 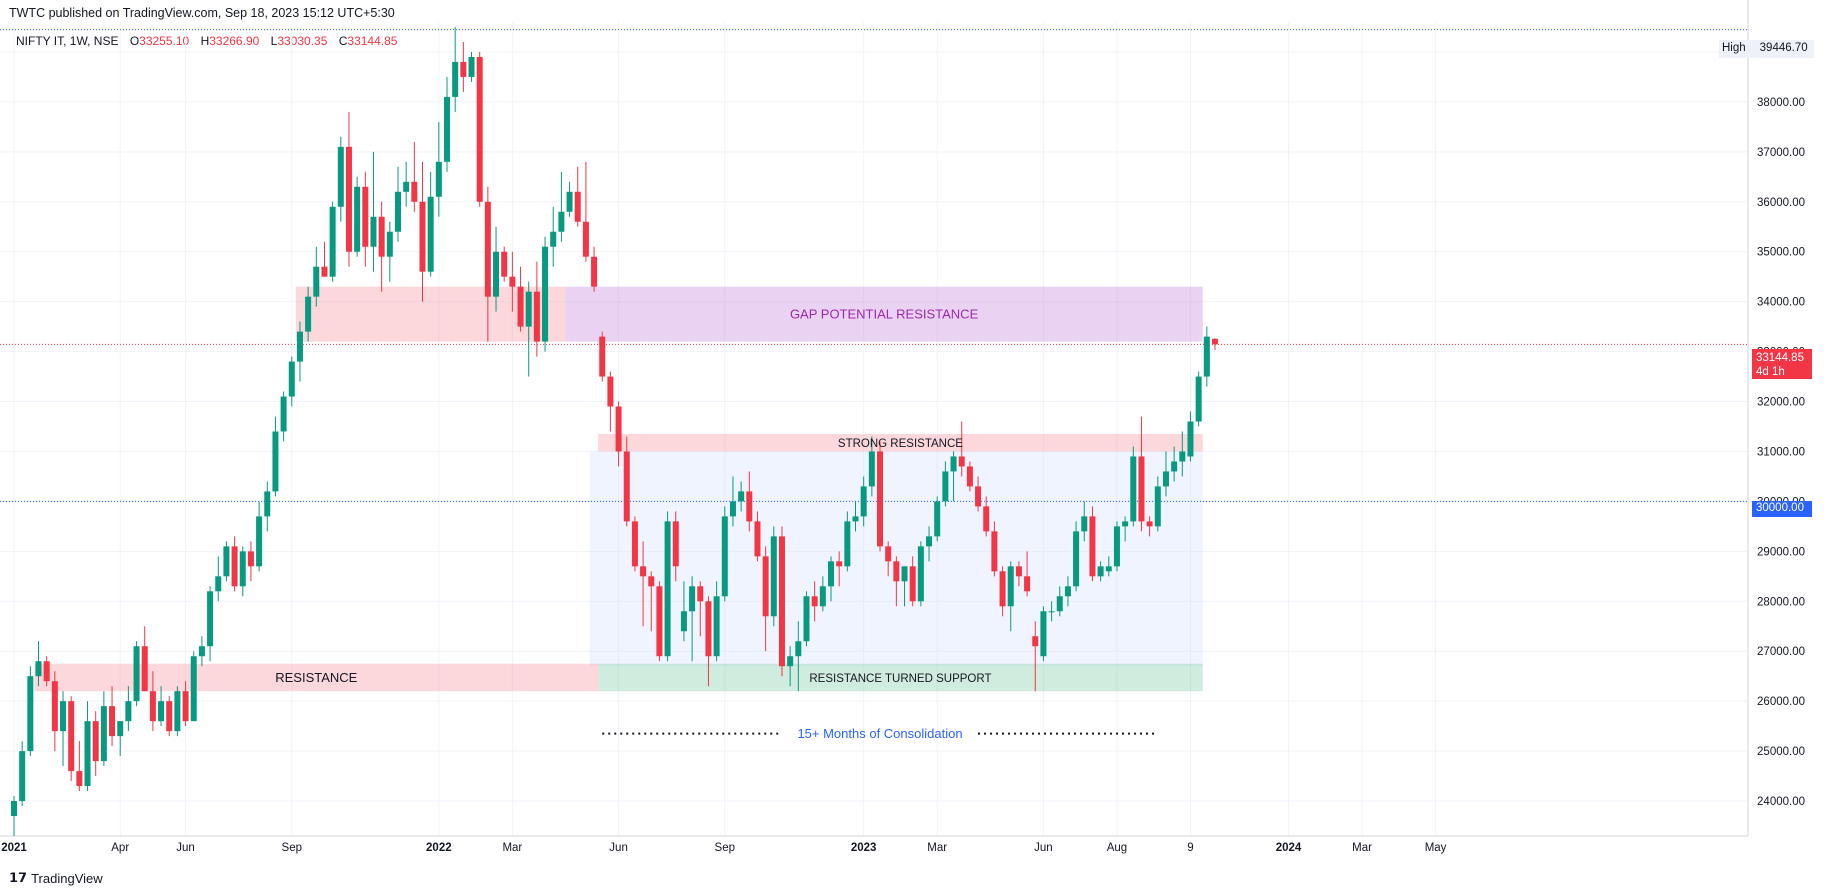 I want to click on tradingview-logo: 𝟭𝟳 TradingView, so click(x=56, y=878).